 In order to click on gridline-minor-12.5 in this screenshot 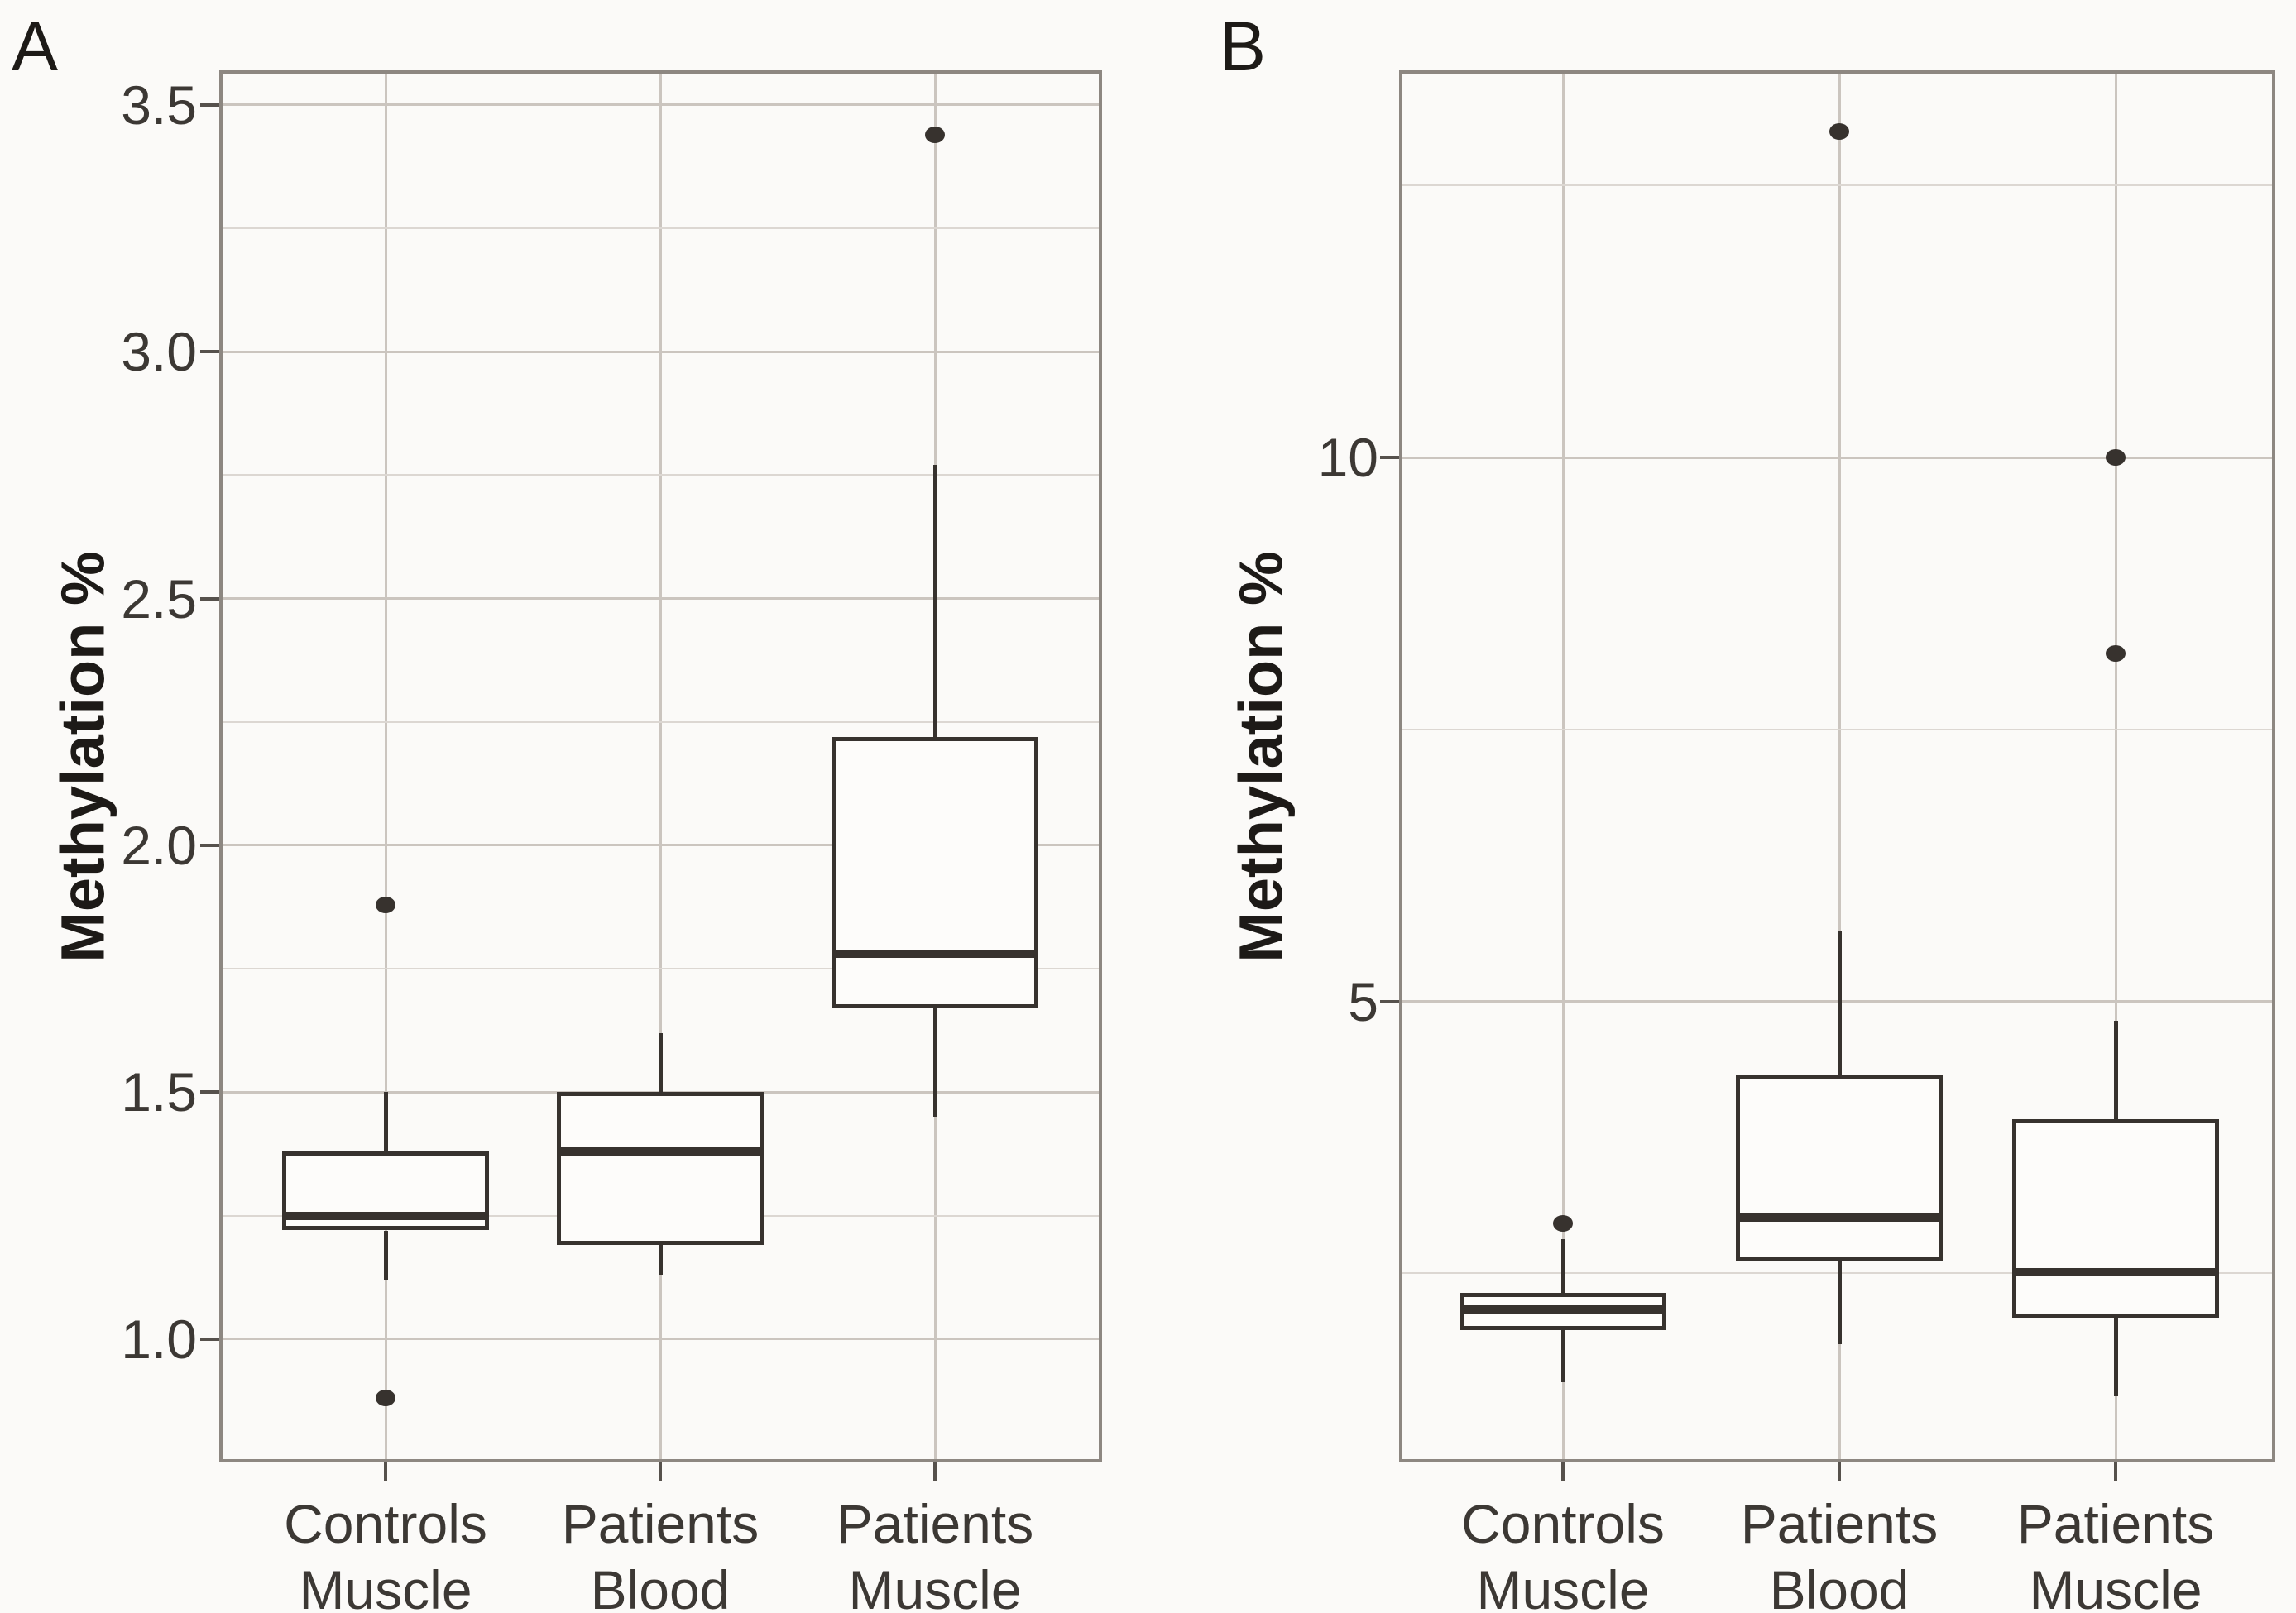, I will do `click(1837, 185)`.